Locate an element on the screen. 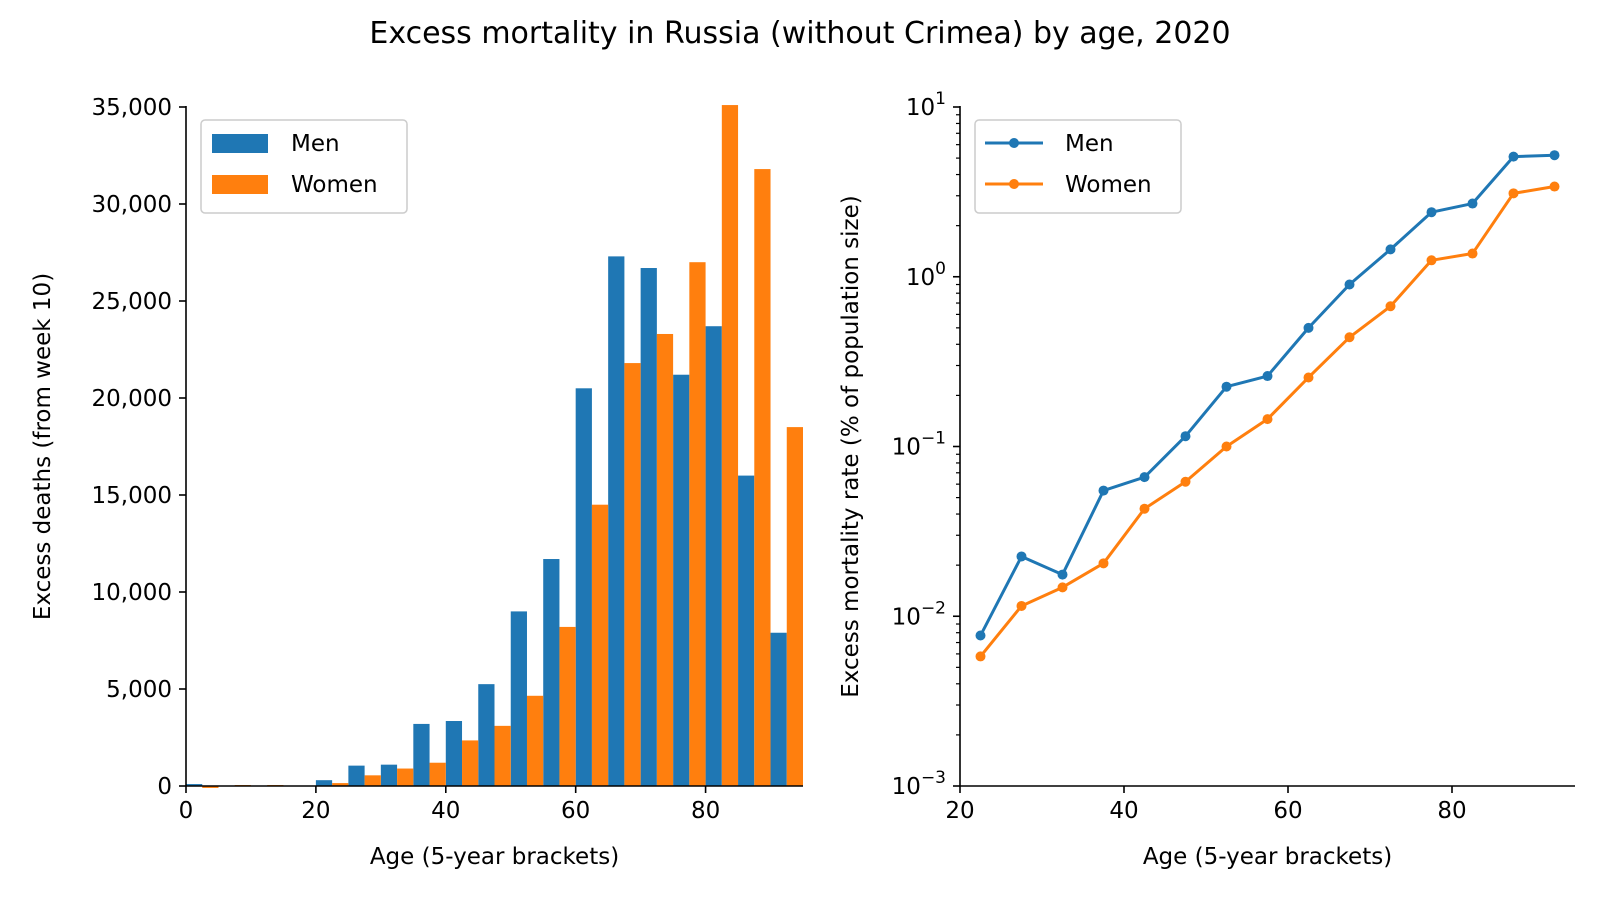  left-x-axis-label: Age (5-year brackets) is located at coordinates (494, 857).